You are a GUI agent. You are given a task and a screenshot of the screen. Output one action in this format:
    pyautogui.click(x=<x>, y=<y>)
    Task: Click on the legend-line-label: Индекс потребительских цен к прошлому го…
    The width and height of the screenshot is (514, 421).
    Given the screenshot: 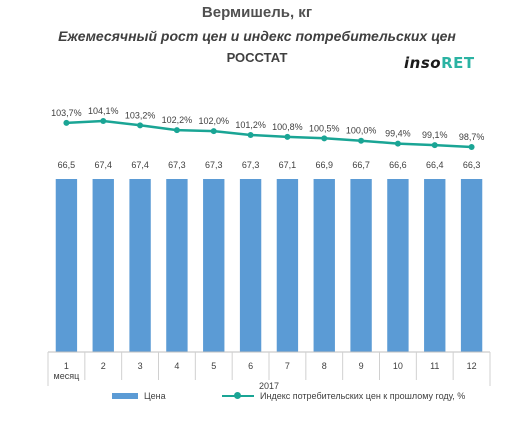 What is the action you would take?
    pyautogui.click(x=363, y=396)
    